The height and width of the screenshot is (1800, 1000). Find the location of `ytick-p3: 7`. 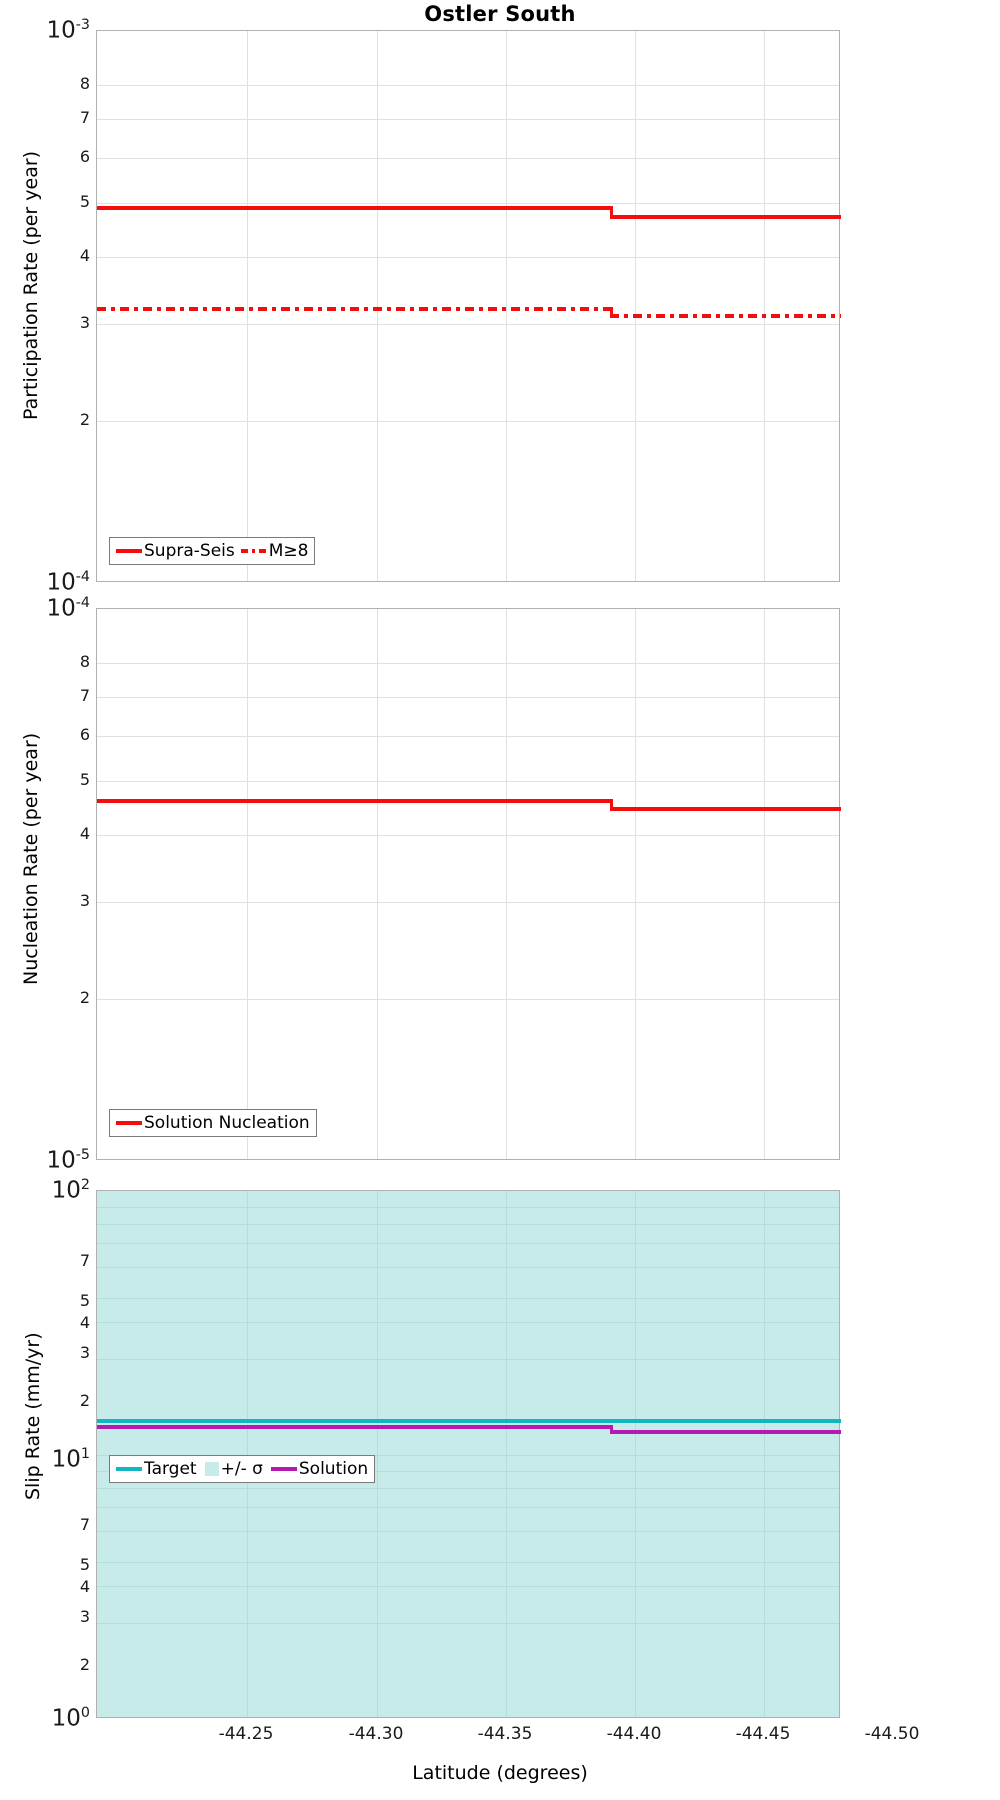

ytick-p3: 7 is located at coordinates (84, 1524).